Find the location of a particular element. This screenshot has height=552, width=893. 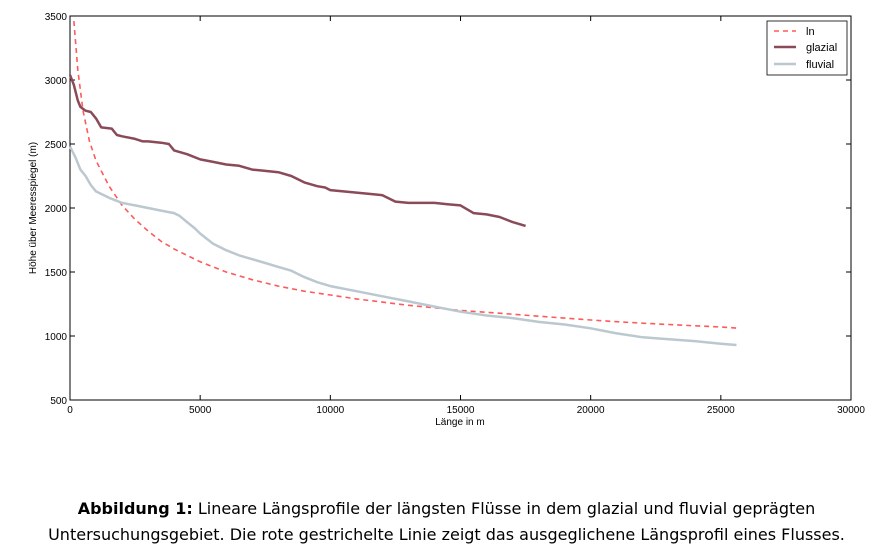

y-tick-label: 1000 is located at coordinates (56, 337).